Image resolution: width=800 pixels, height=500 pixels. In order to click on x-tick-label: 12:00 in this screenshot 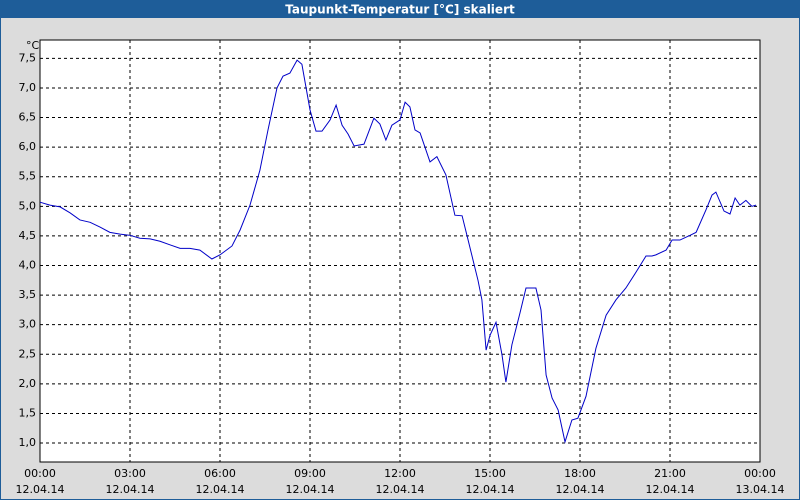, I will do `click(400, 473)`.